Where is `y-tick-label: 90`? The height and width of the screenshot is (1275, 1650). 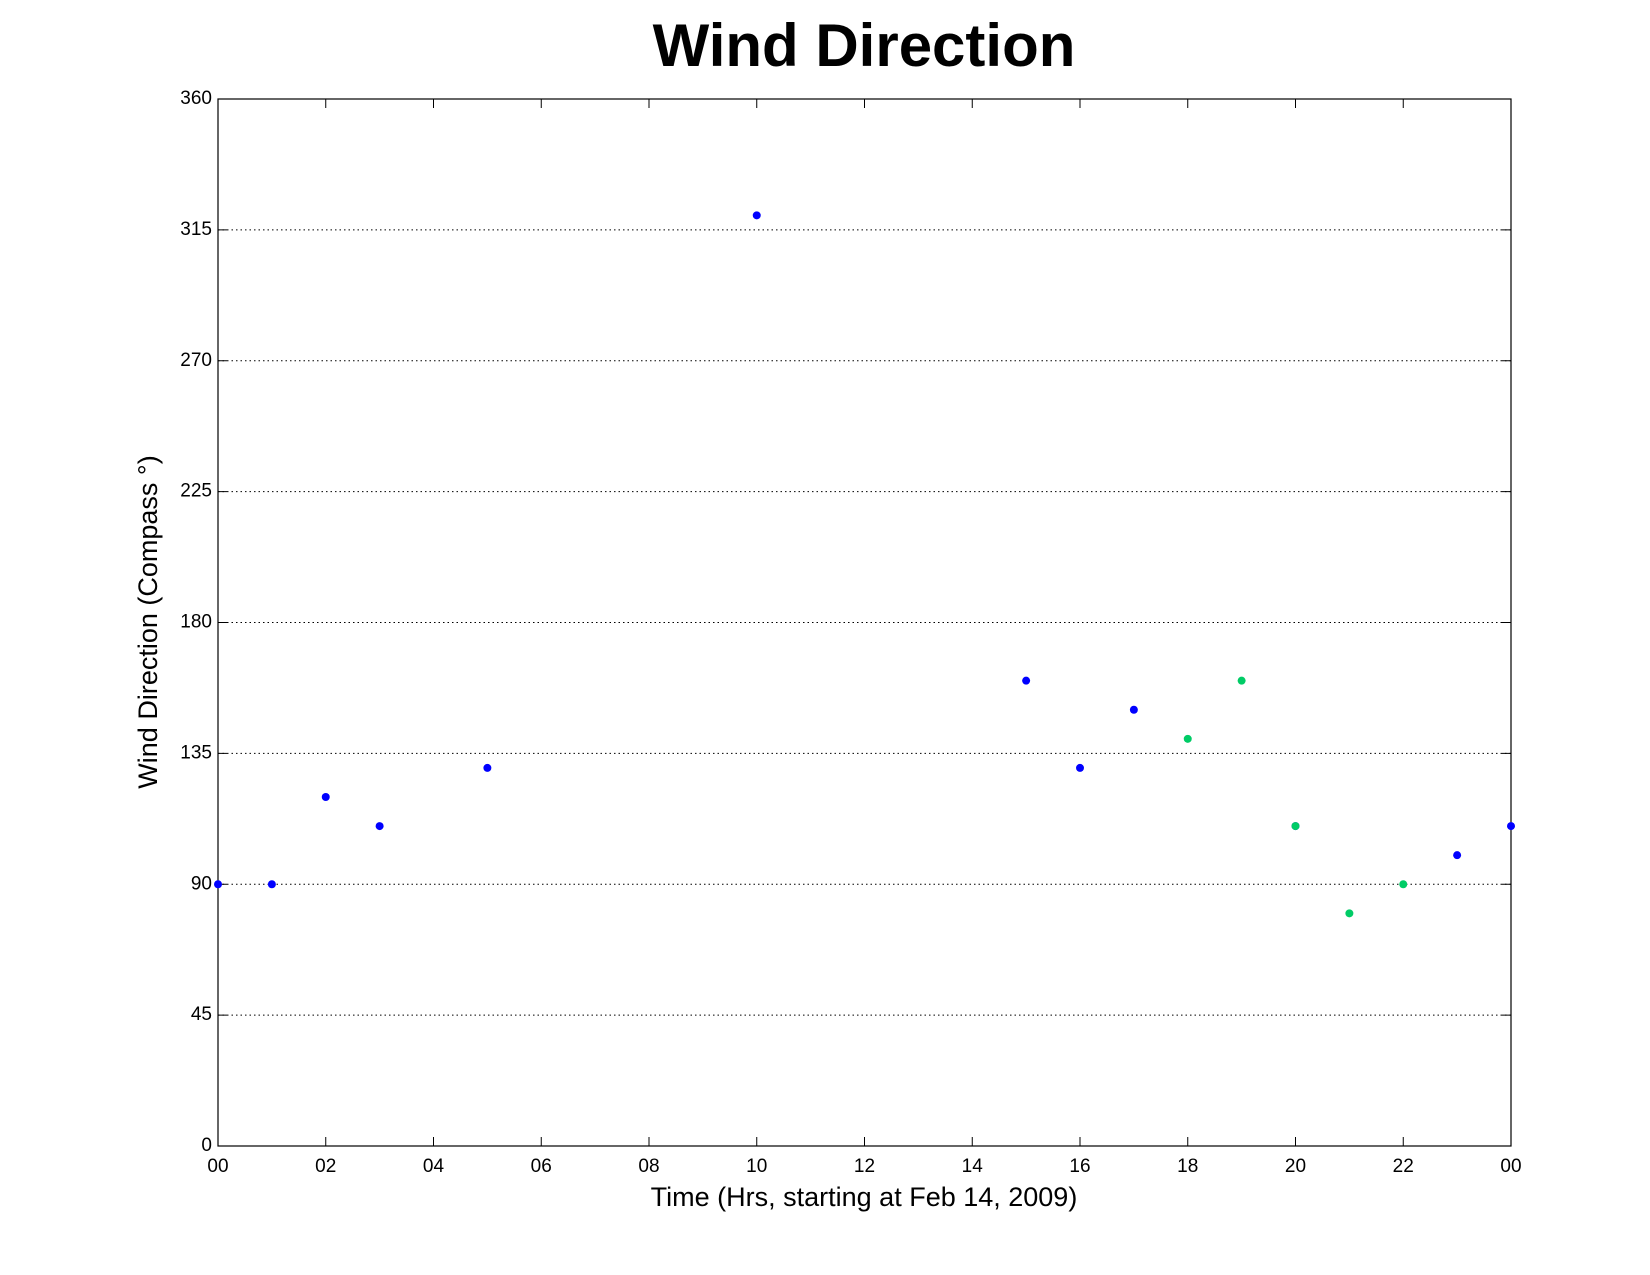
y-tick-label: 90 is located at coordinates (201, 883).